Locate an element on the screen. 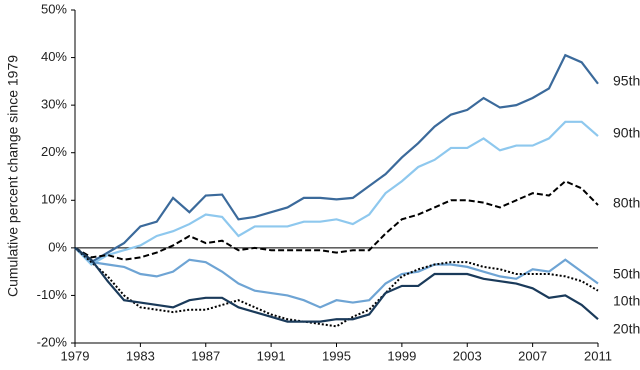 This screenshot has height=370, width=640. y-tick-label: -10% is located at coordinates (52, 294).